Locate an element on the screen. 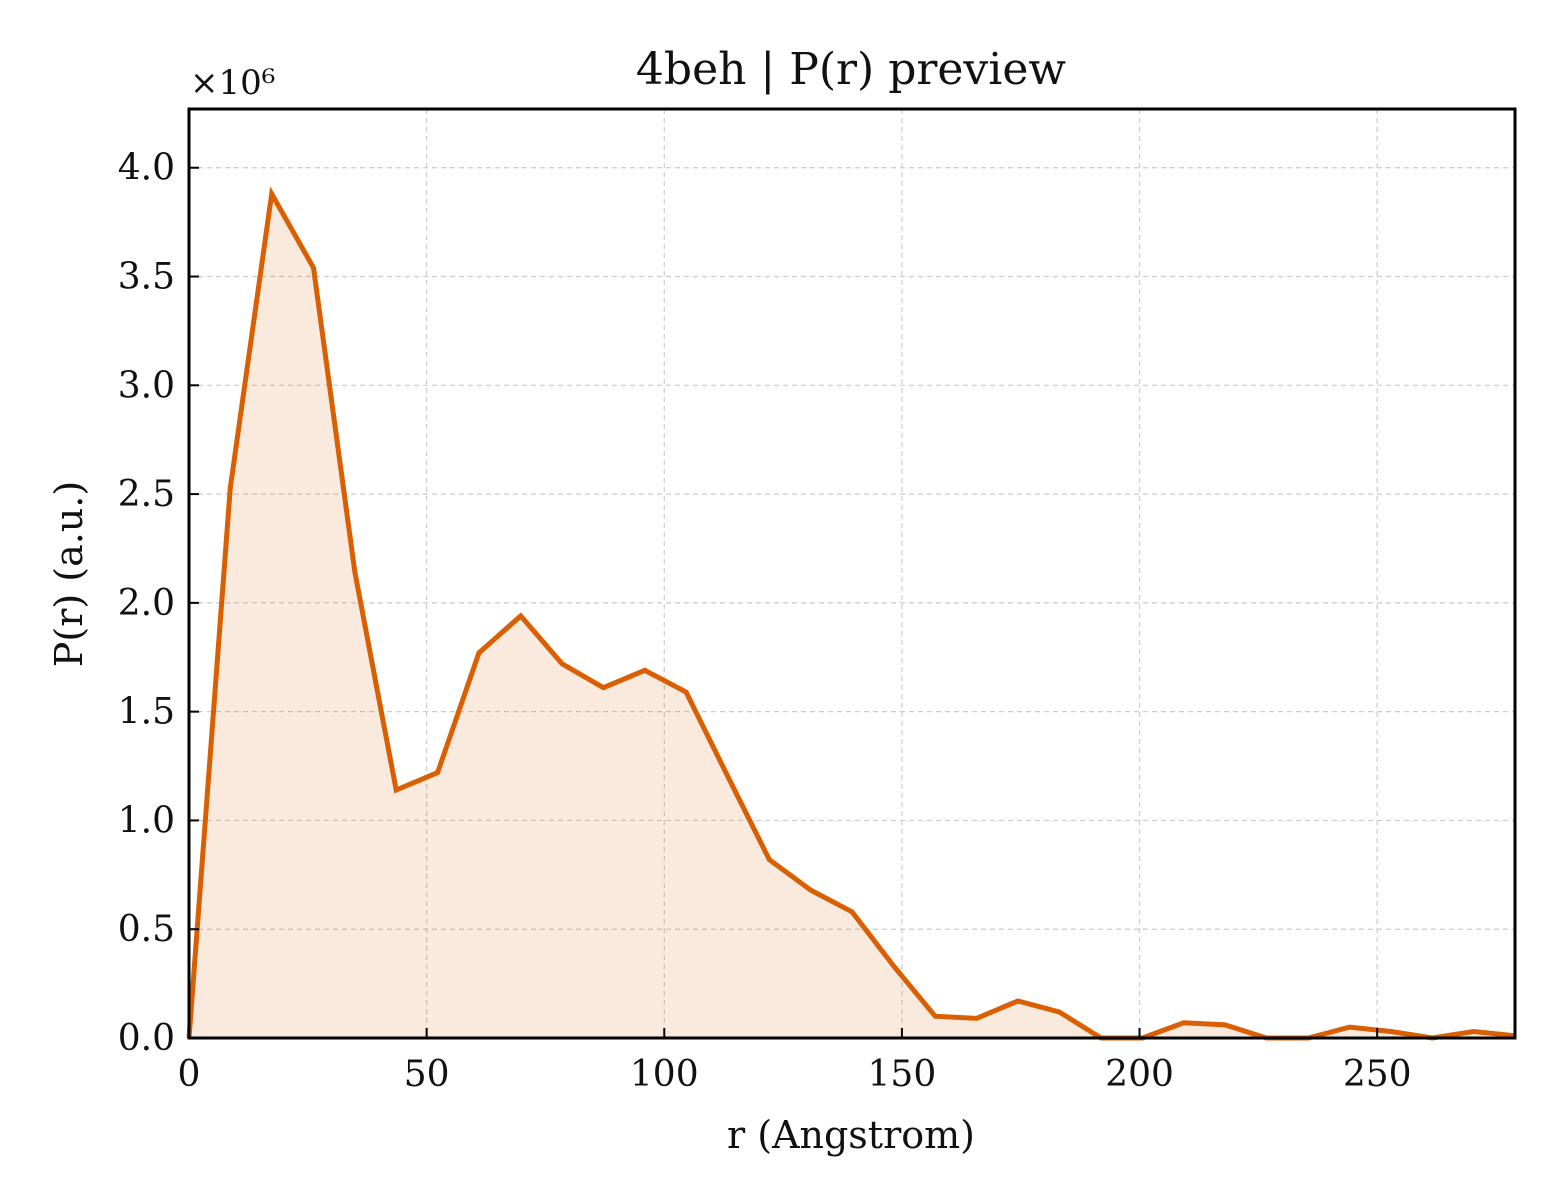 This screenshot has height=1200, width=1560. x-tick-label: 200 is located at coordinates (1139, 1074).